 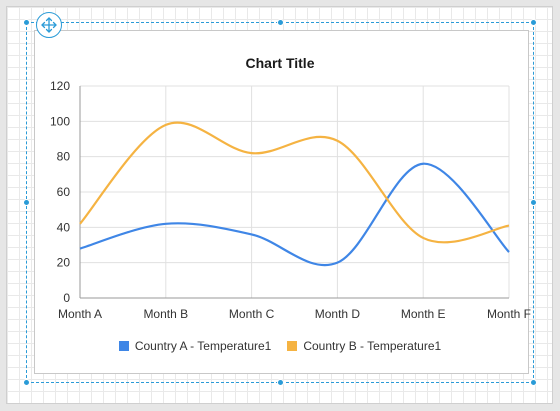 What do you see at coordinates (280, 382) in the screenshot?
I see `resize-handle-bottom-center` at bounding box center [280, 382].